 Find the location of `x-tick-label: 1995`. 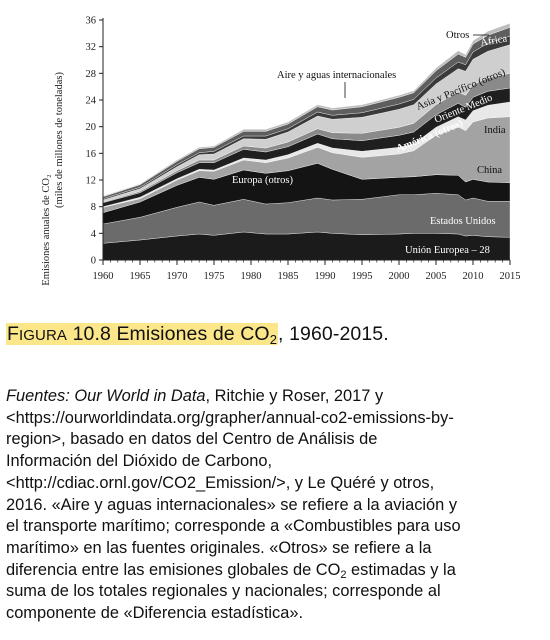

x-tick-label: 1995 is located at coordinates (362, 276).